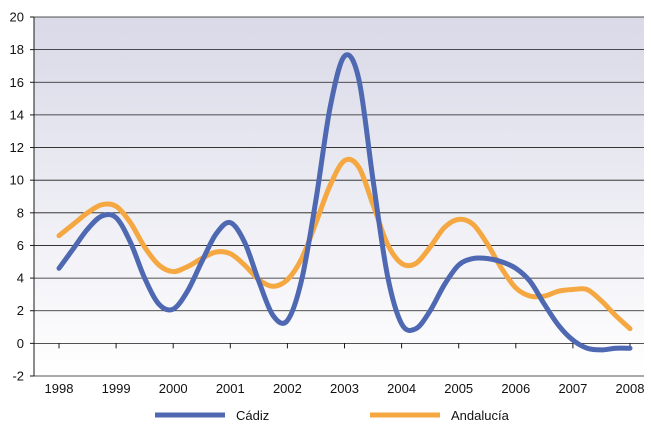 The image size is (651, 427). I want to click on y-tick-label: 4, so click(20, 278).